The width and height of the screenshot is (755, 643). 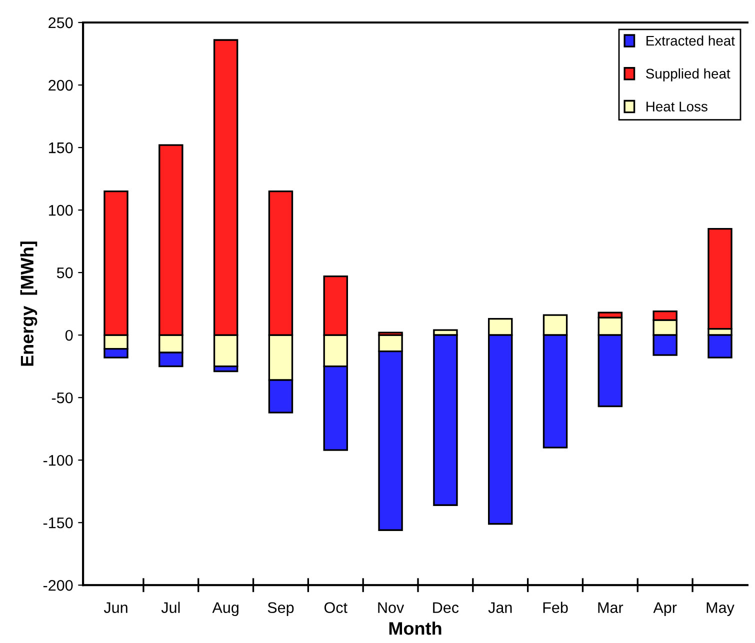 I want to click on x-tick-label: May, so click(x=720, y=609).